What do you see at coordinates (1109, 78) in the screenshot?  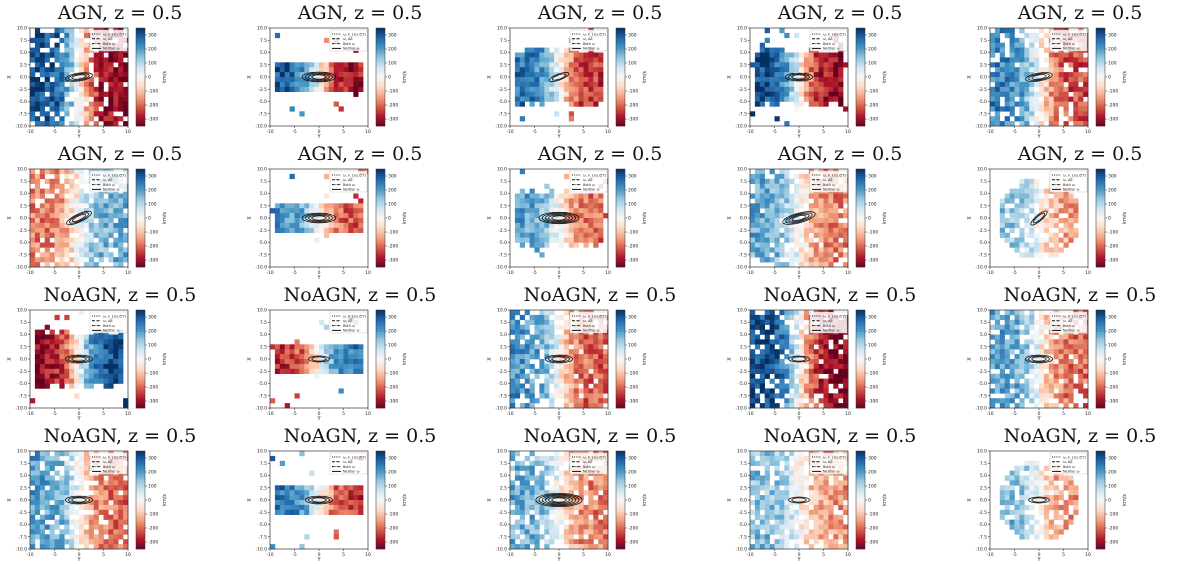 I see `colorbar-tick-label: 0` at bounding box center [1109, 78].